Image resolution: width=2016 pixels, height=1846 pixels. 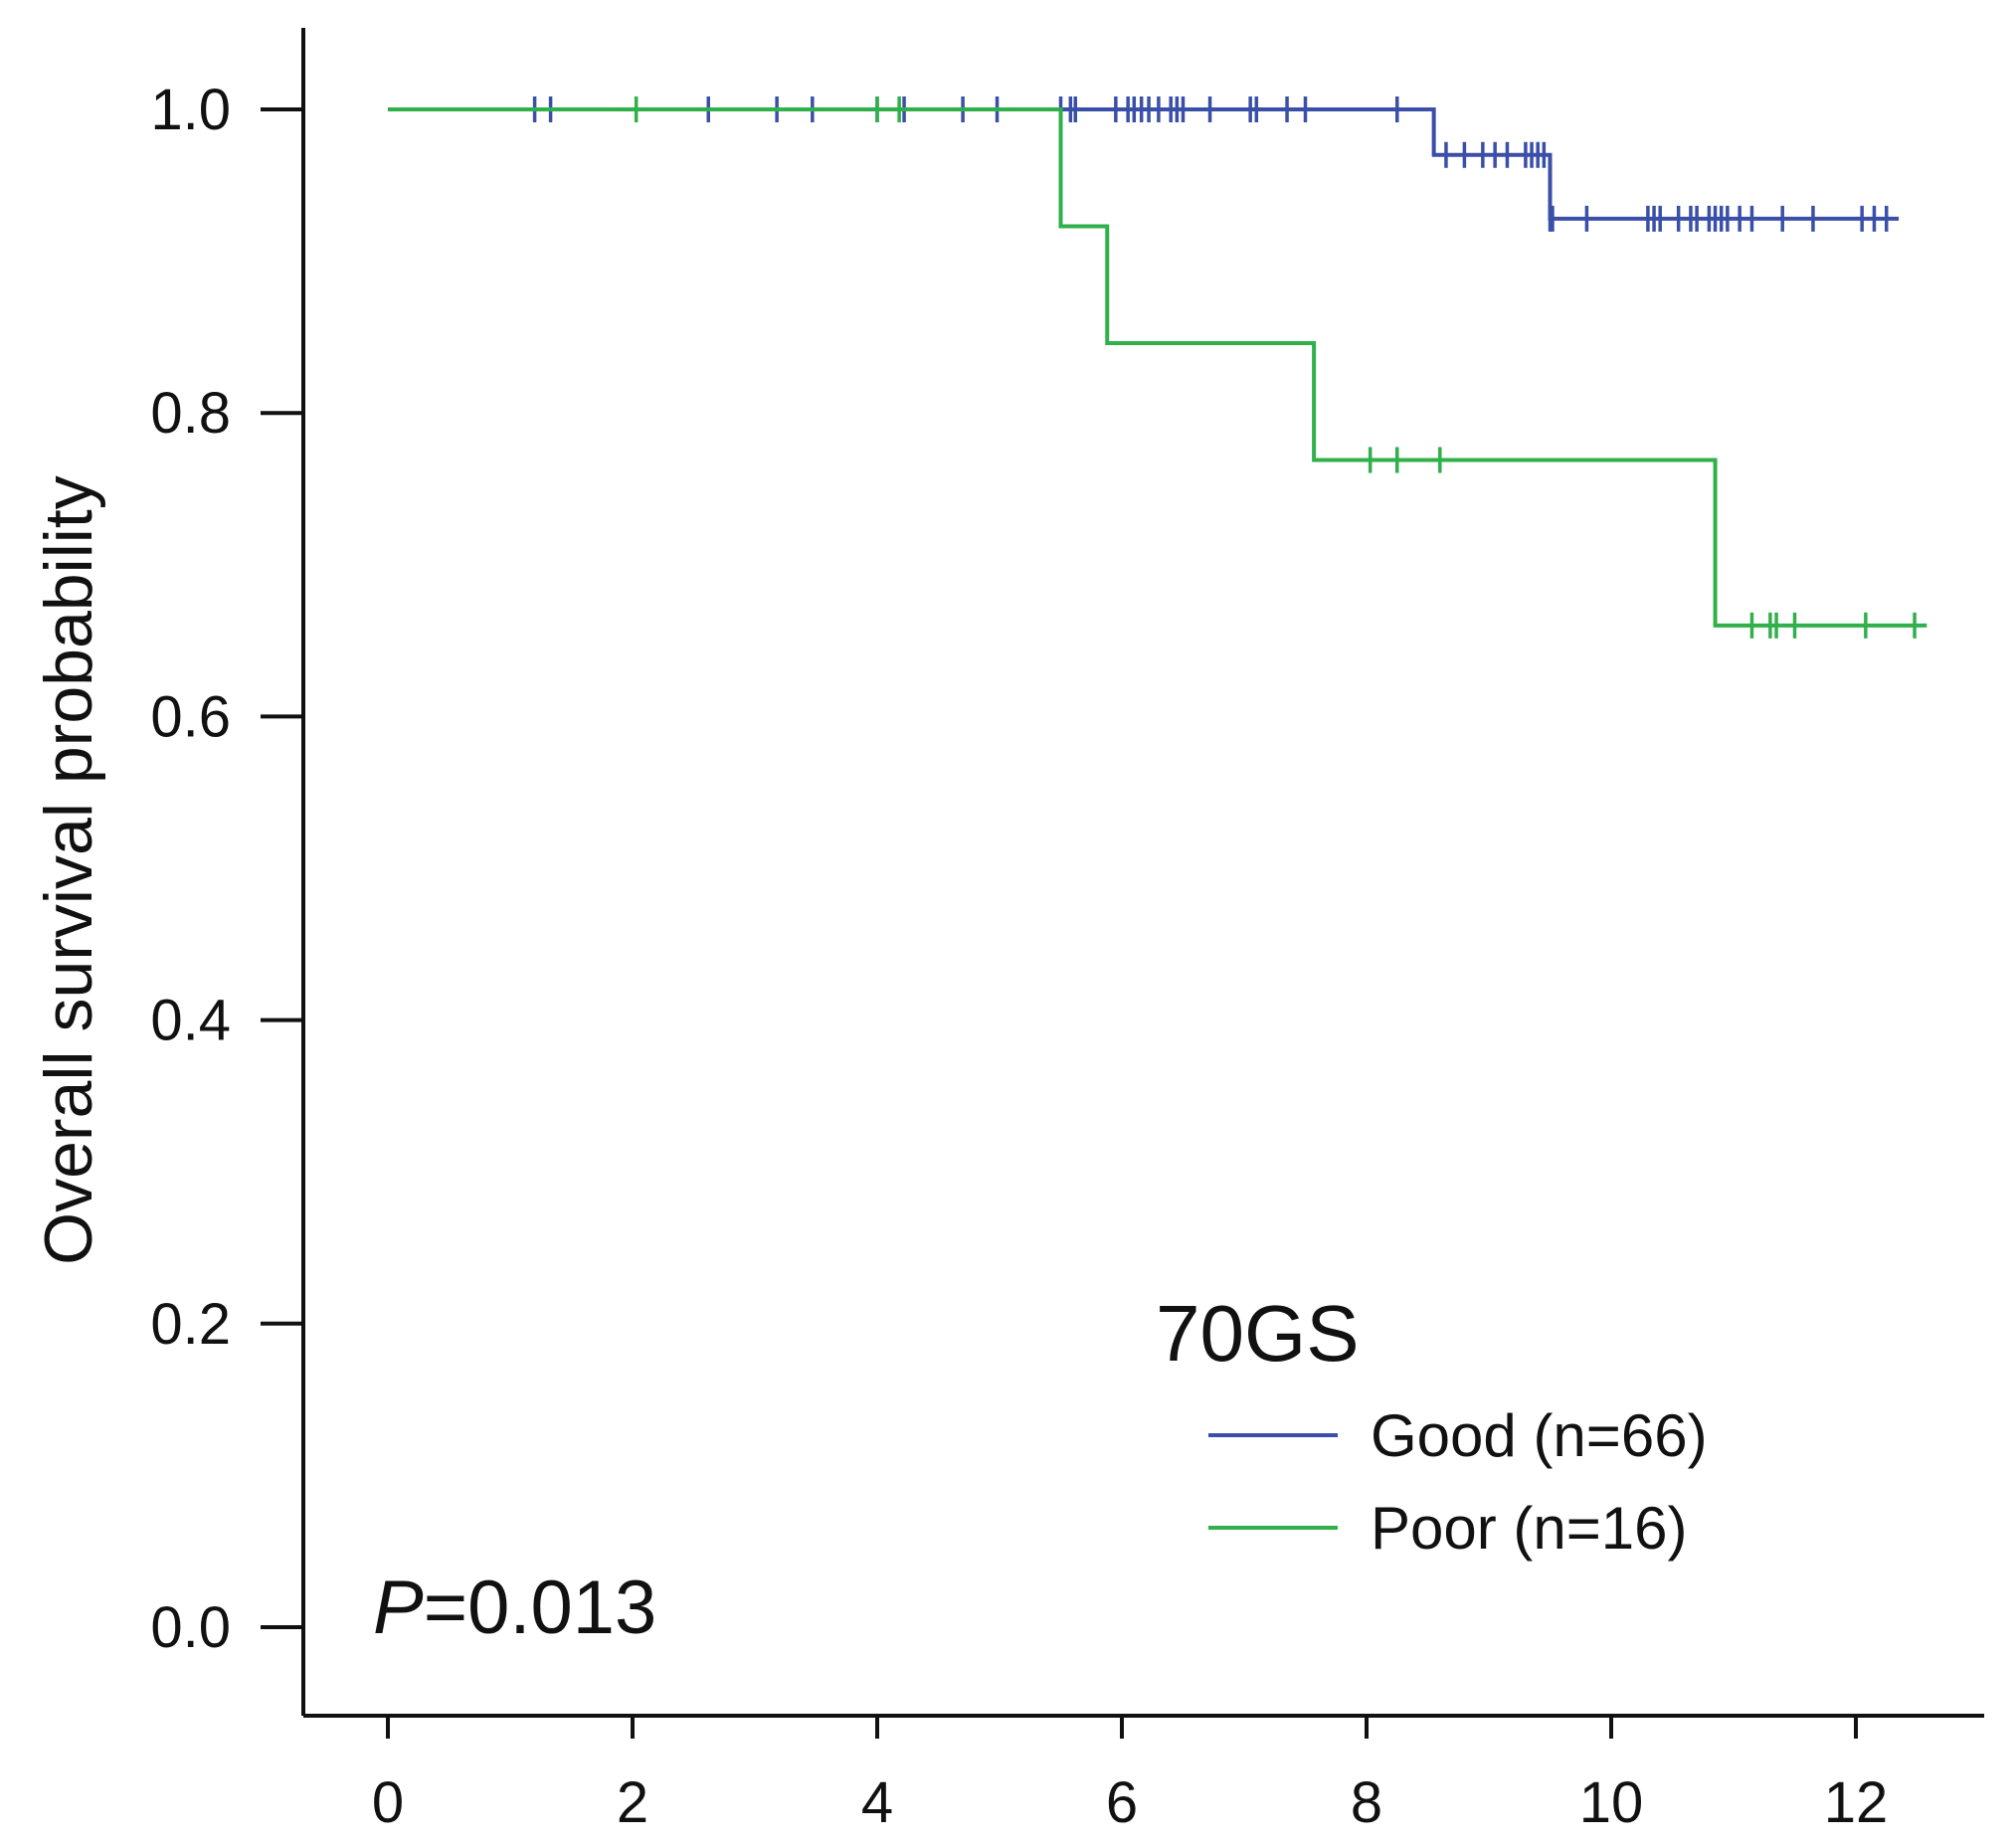 What do you see at coordinates (877, 1802) in the screenshot?
I see `x-tick-label-2: 4` at bounding box center [877, 1802].